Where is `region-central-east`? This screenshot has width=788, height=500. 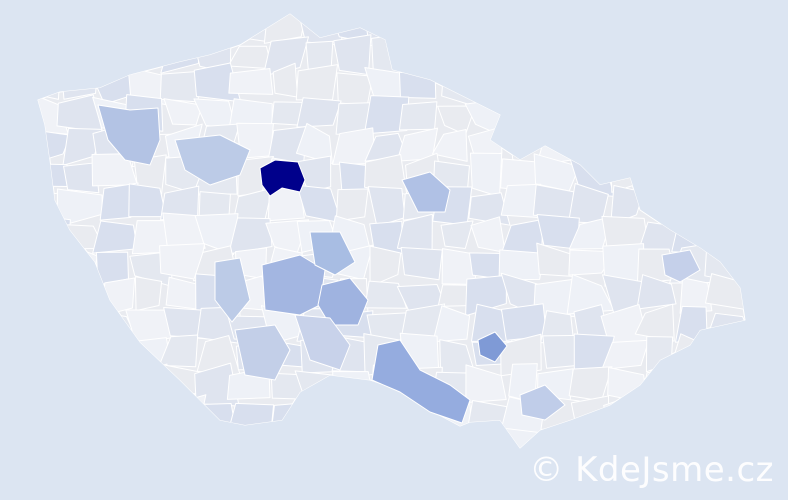
region-central-east is located at coordinates (343, 301).